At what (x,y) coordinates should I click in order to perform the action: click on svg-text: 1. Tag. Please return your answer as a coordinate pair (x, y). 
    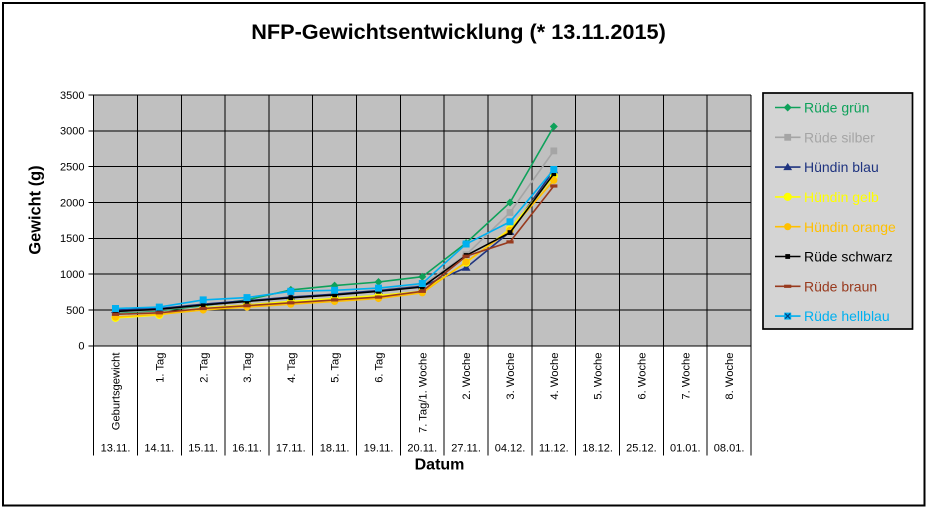
    Looking at the image, I should click on (160, 368).